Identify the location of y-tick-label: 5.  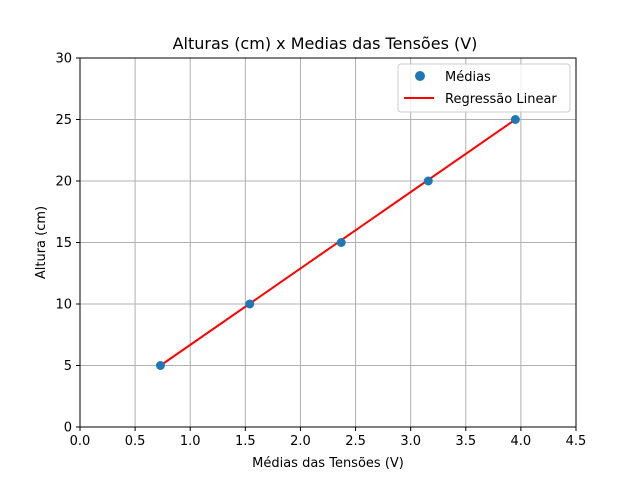
(68, 366).